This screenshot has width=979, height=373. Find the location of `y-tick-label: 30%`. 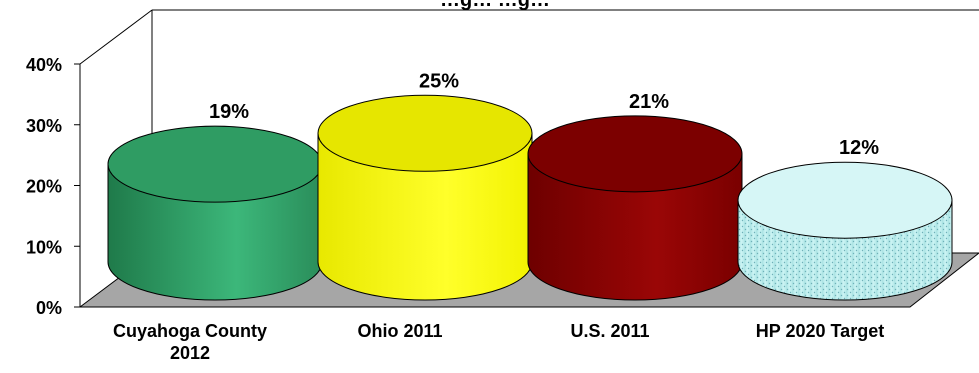

y-tick-label: 30% is located at coordinates (44, 126).